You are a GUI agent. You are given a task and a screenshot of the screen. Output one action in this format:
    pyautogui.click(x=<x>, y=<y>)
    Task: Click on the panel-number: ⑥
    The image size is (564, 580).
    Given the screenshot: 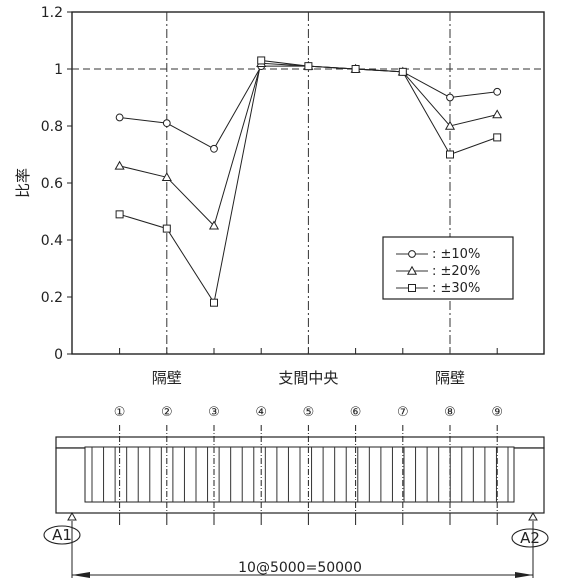 What is the action you would take?
    pyautogui.click(x=356, y=412)
    